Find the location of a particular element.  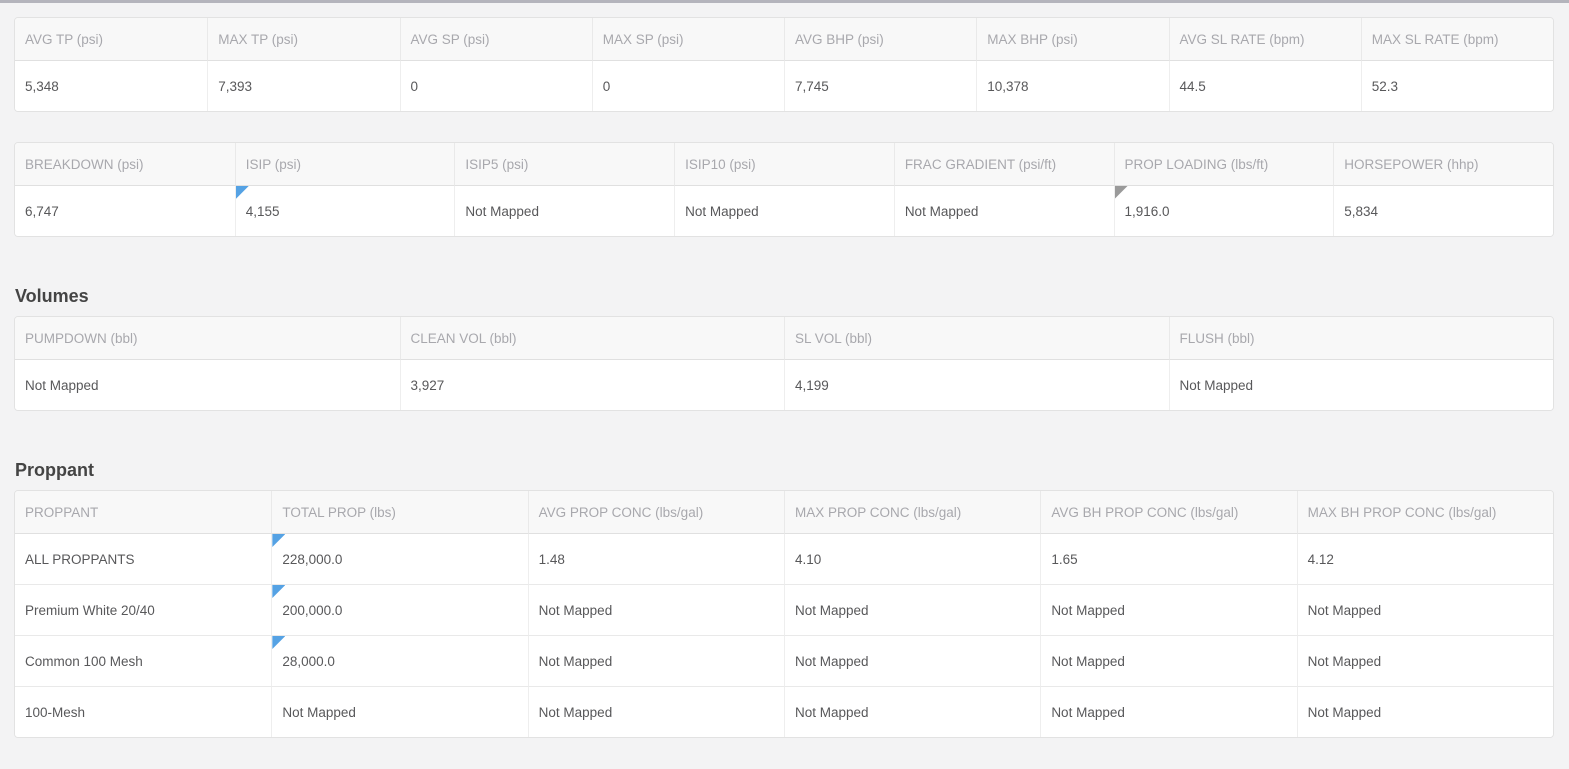

column-header-breakdown: BREAKDOWN (psi) is located at coordinates (125, 164).